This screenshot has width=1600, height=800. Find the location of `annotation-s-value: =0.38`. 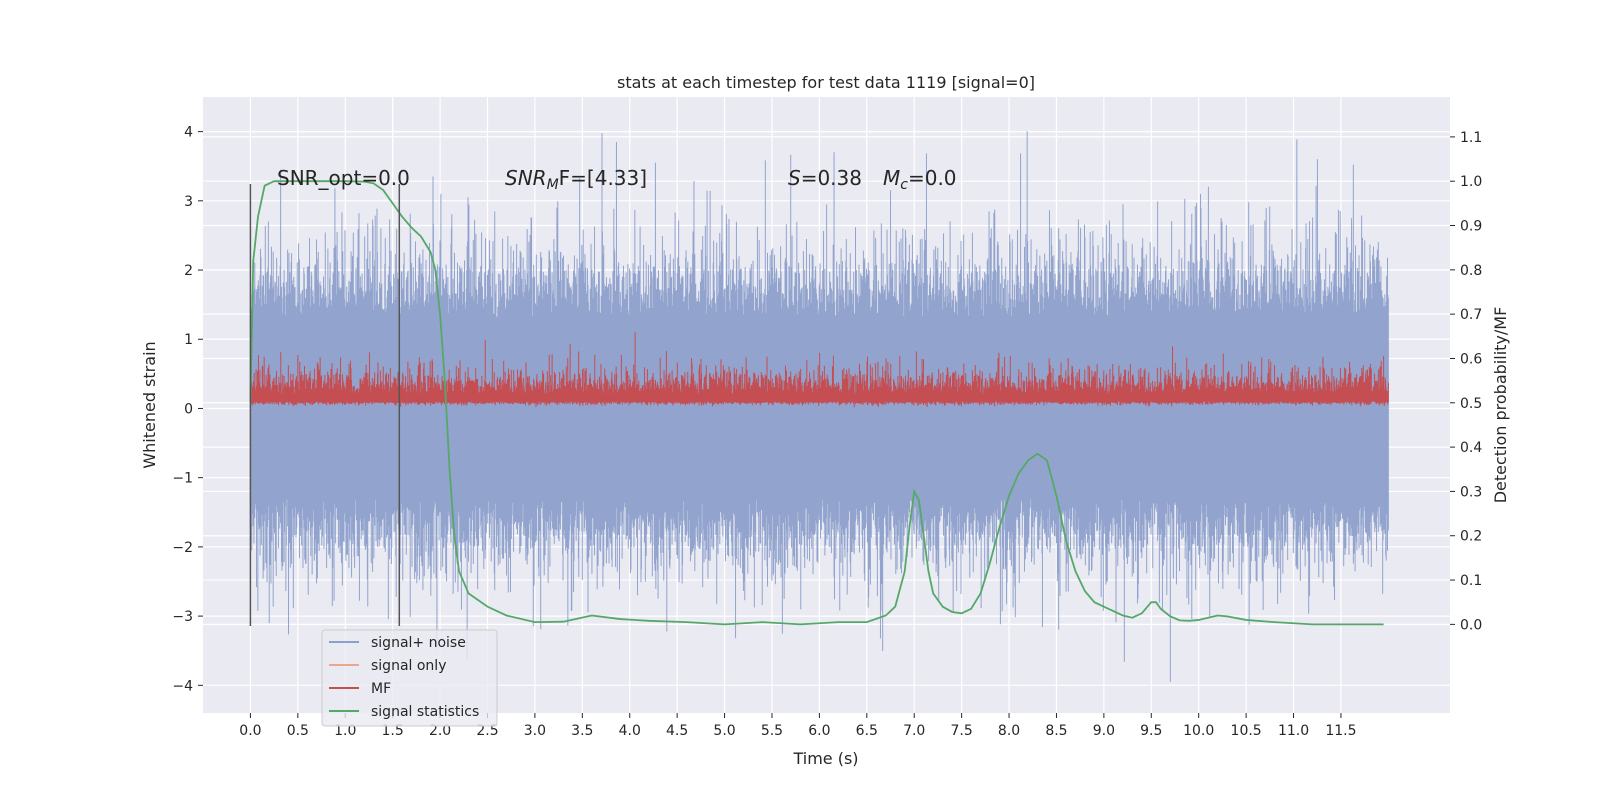

annotation-s-value: =0.38 is located at coordinates (831, 178).